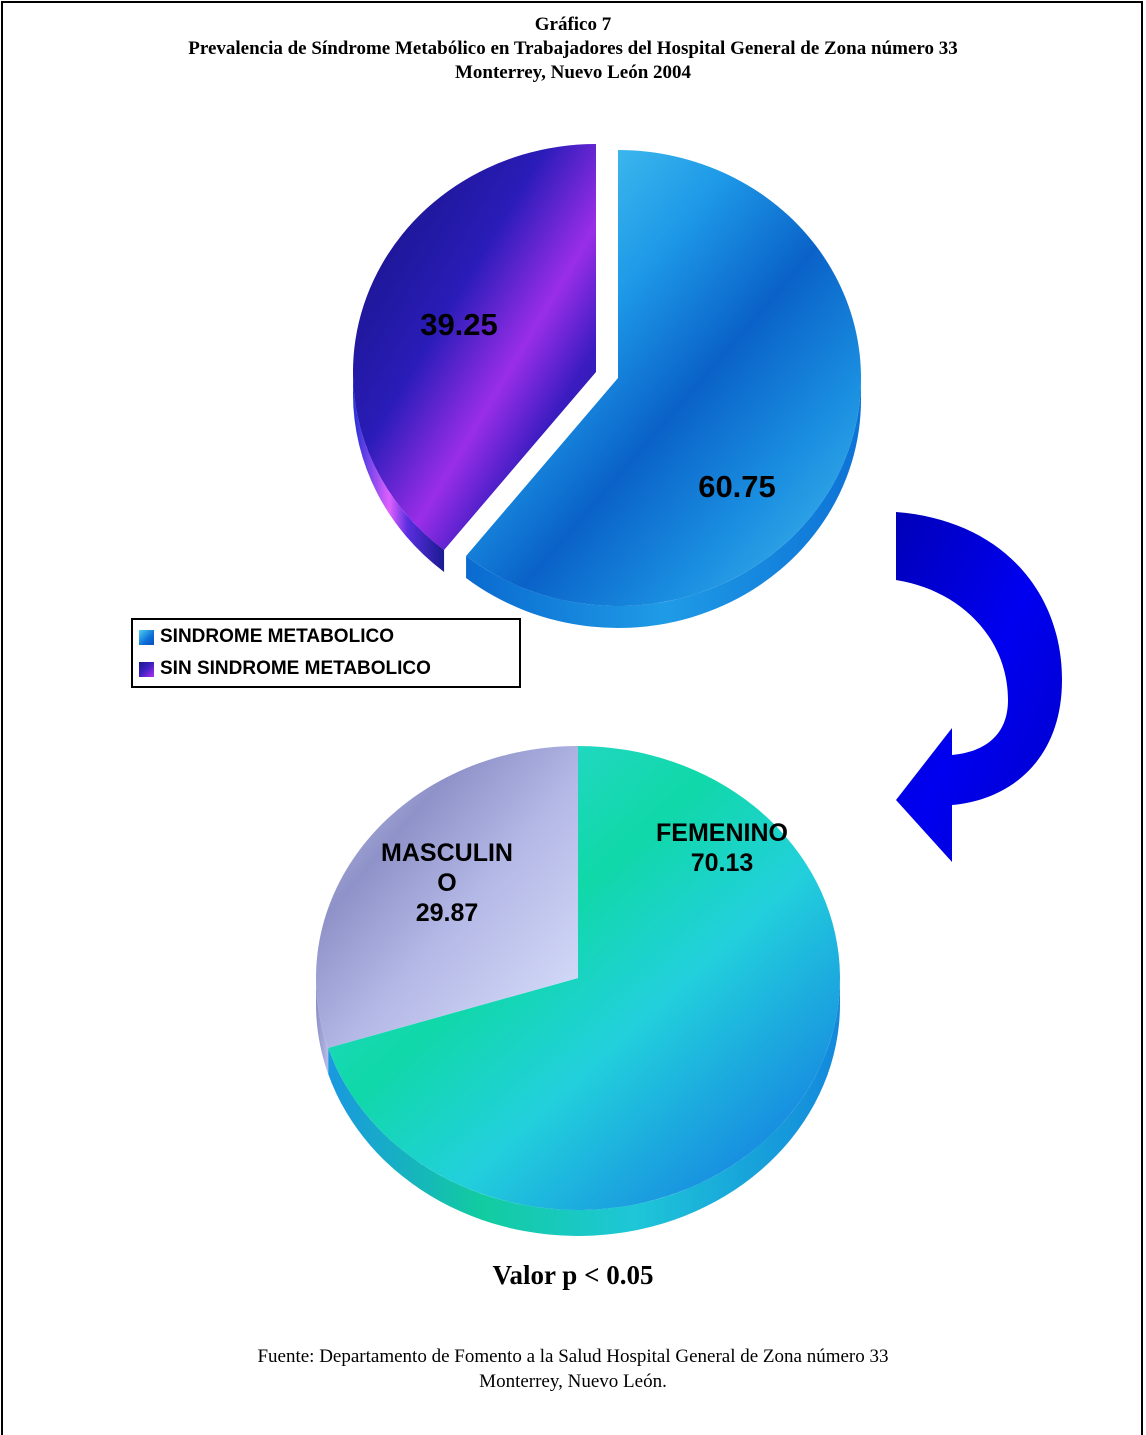 This screenshot has height=1435, width=1146. I want to click on pie-chart-metabolic-syndrome: 60.75 39.25, so click(606, 386).